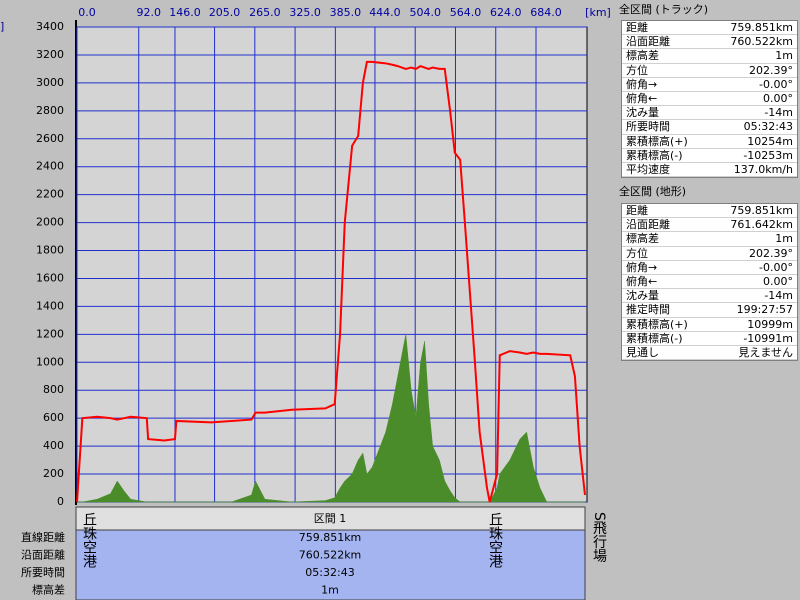 This screenshot has width=800, height=600. Describe the element at coordinates (53, 417) in the screenshot. I see `y-tick-label: 600` at that location.